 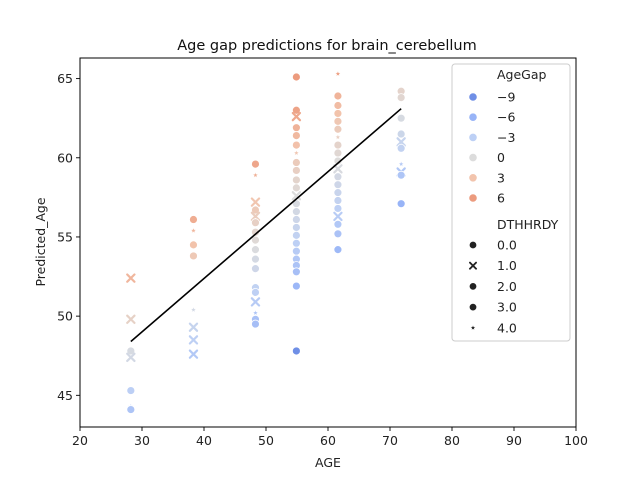 I want to click on data-point-0-stroke-b, so click(x=131, y=278).